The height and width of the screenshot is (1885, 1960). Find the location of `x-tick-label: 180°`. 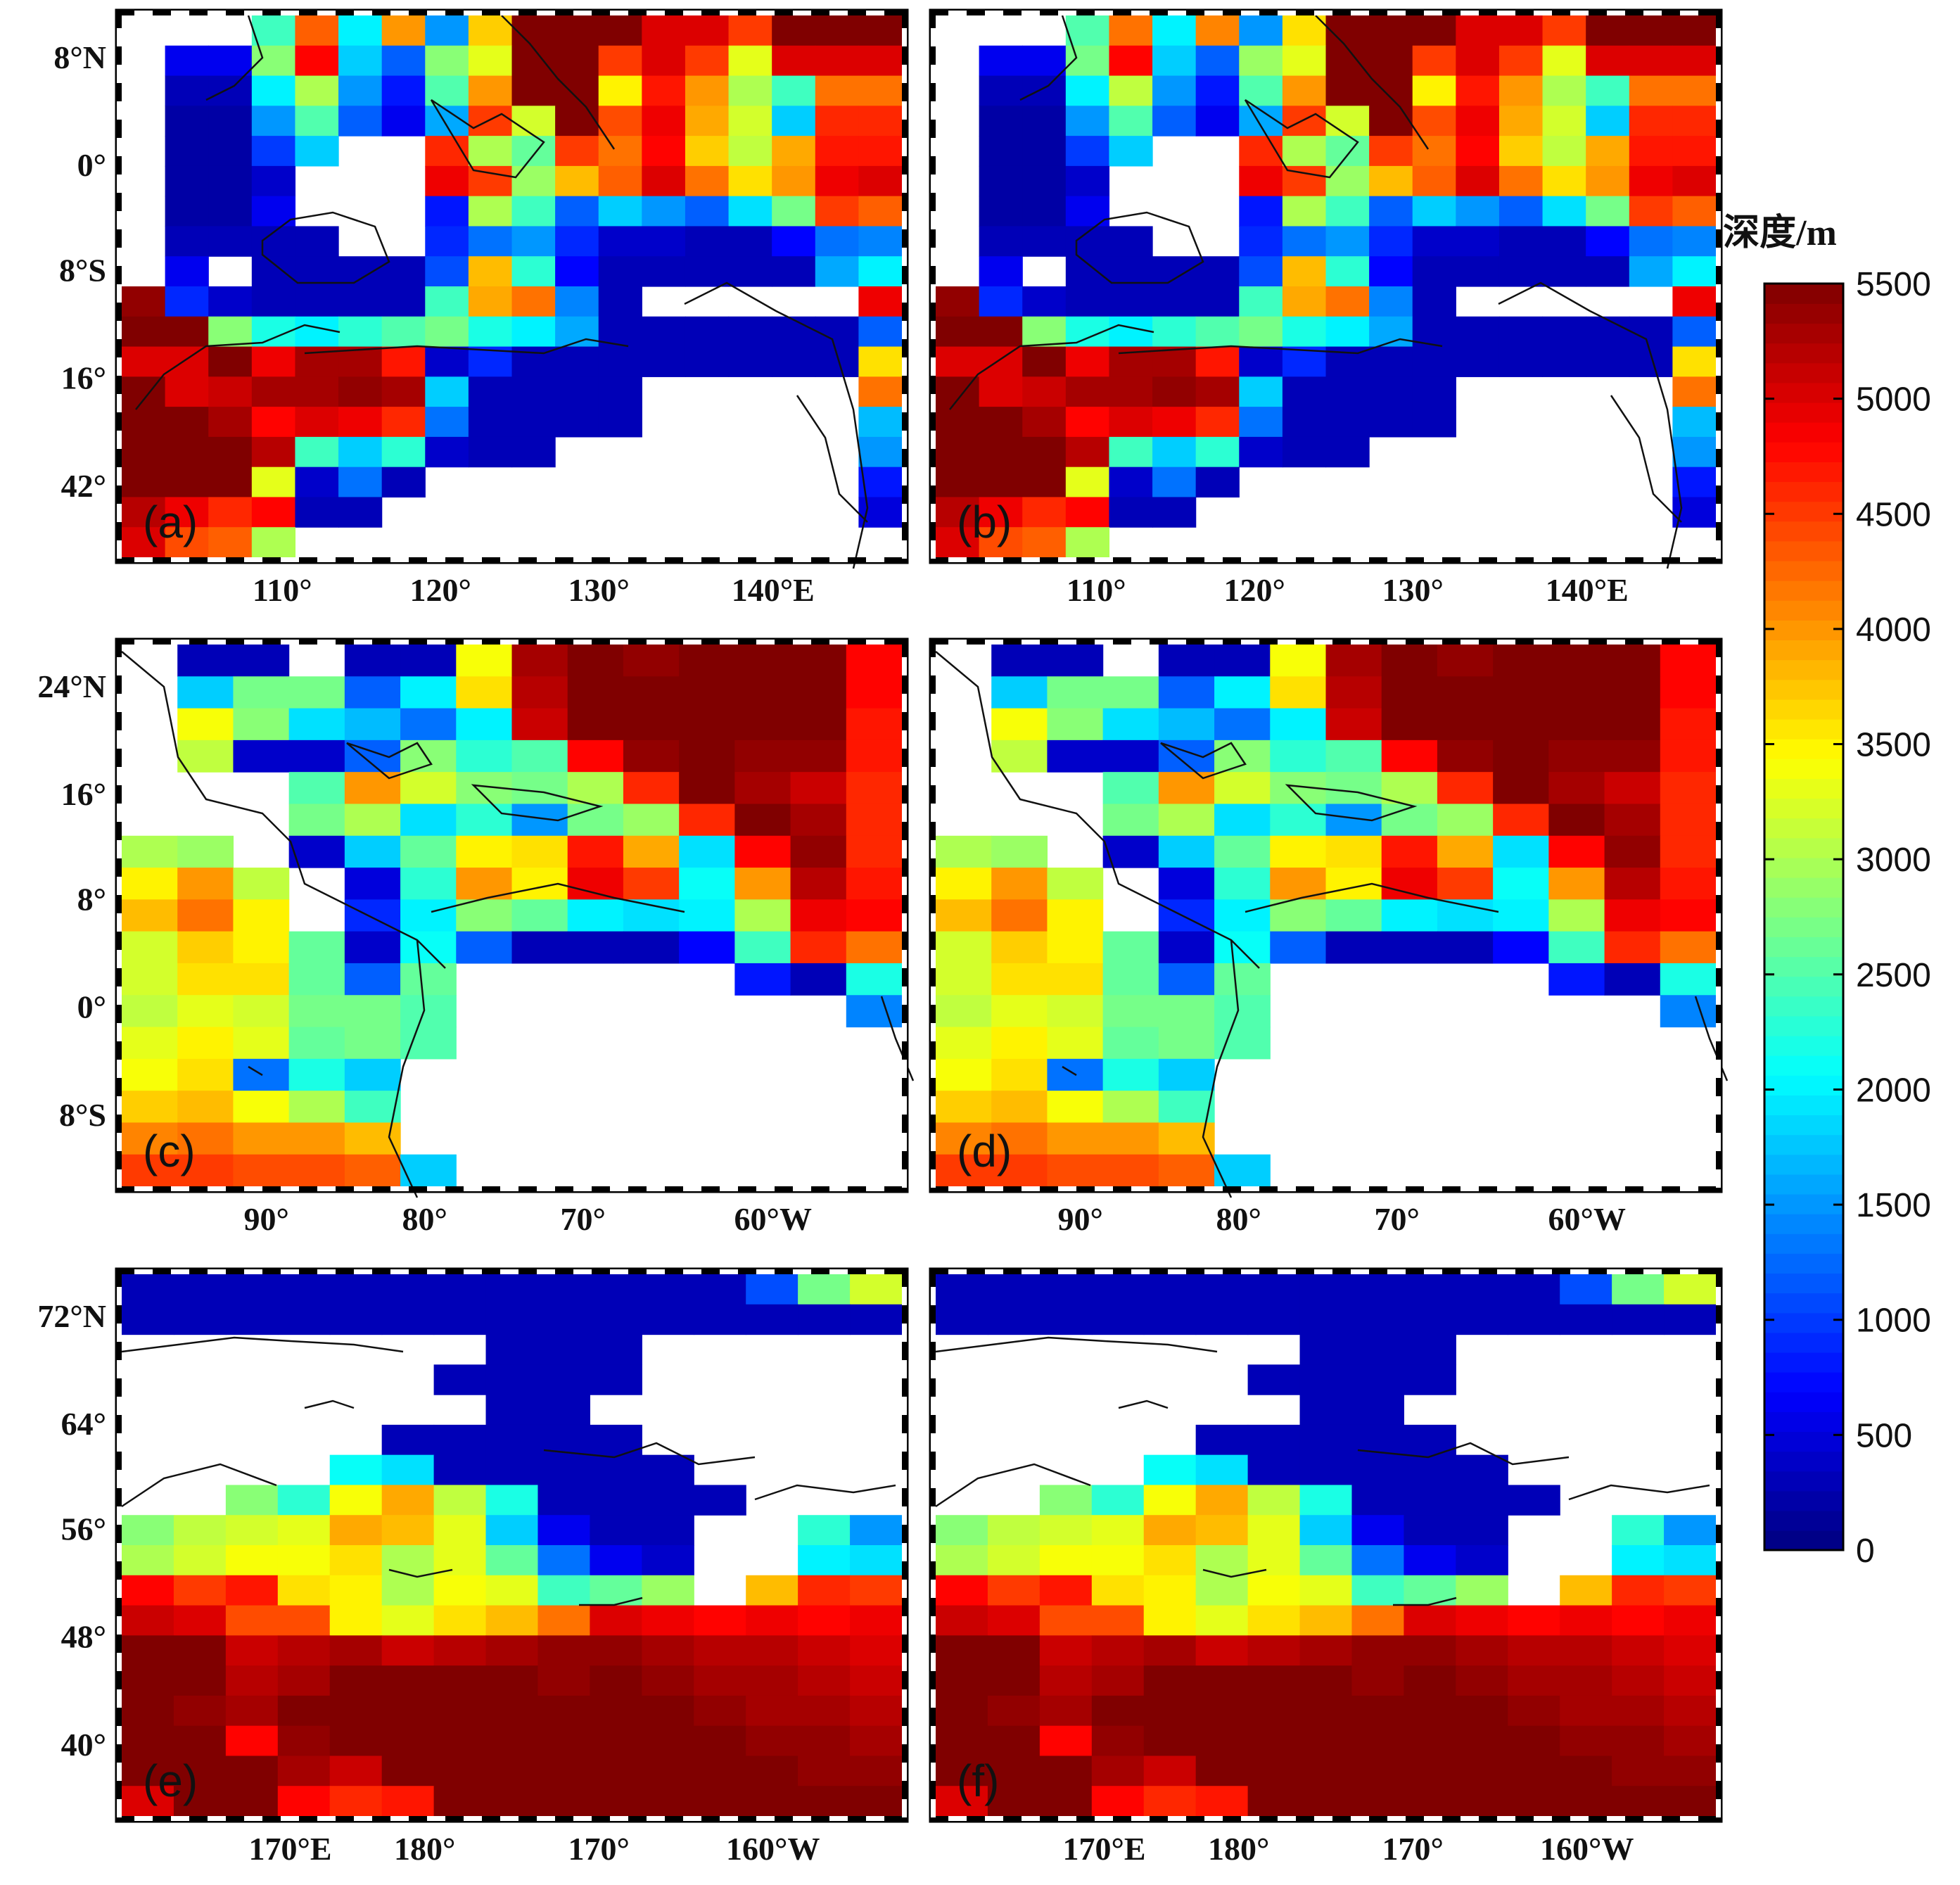

x-tick-label: 180° is located at coordinates (425, 1849).